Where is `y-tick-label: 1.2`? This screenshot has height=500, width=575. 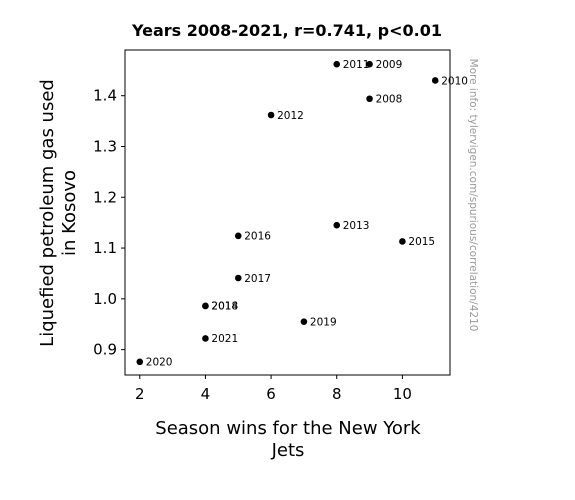 y-tick-label: 1.2 is located at coordinates (105, 197).